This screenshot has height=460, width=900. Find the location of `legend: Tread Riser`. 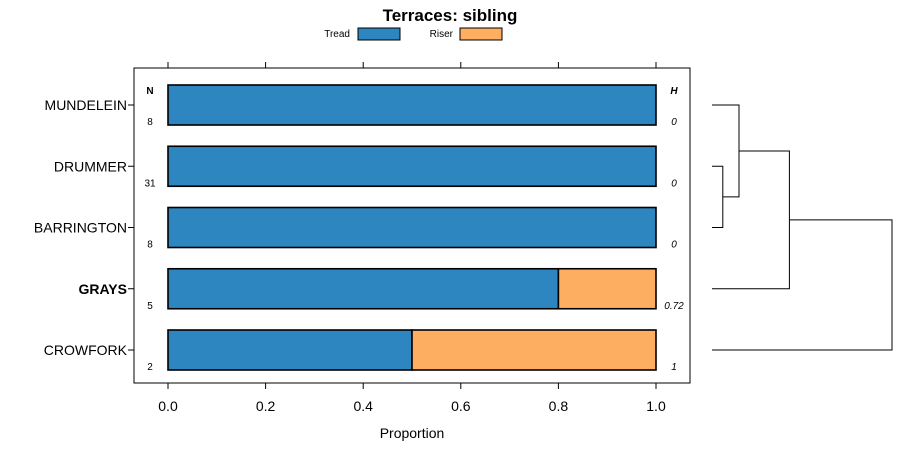

legend: Tread Riser is located at coordinates (413, 34).